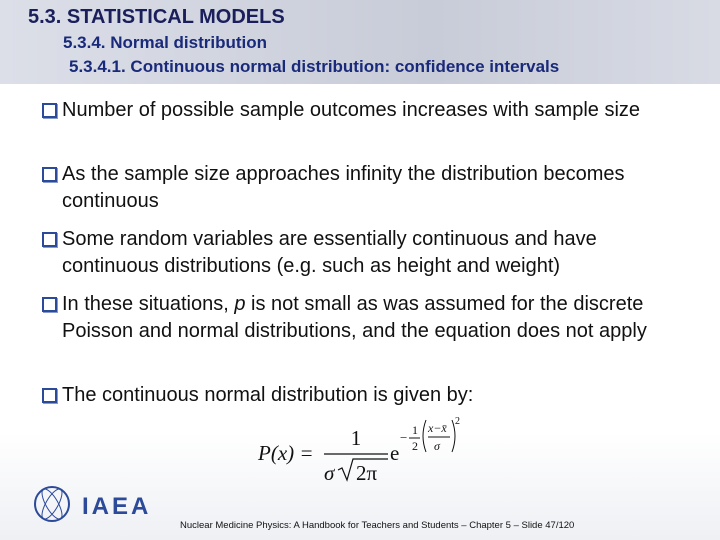  I want to click on logo-orbit, so click(52, 504).